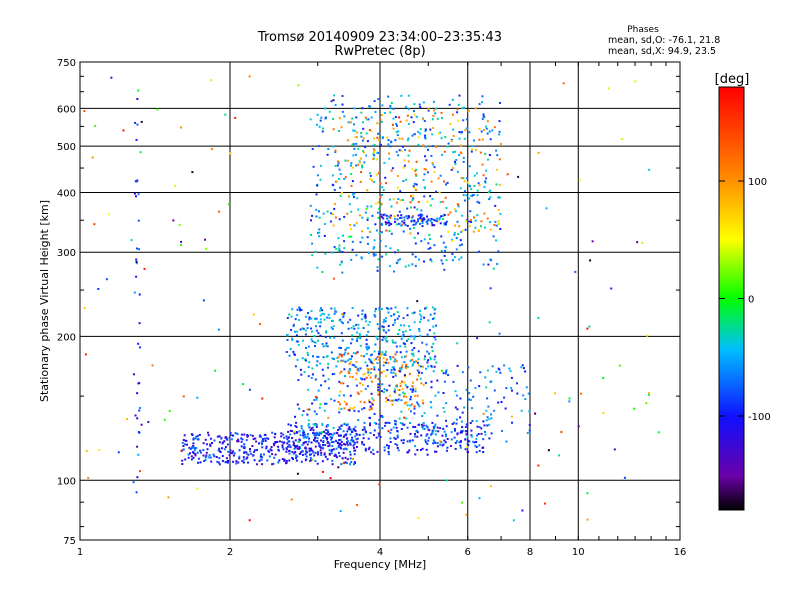 Image resolution: width=800 pixels, height=600 pixels. Describe the element at coordinates (66, 337) in the screenshot. I see `y-tick-label: 200` at that location.